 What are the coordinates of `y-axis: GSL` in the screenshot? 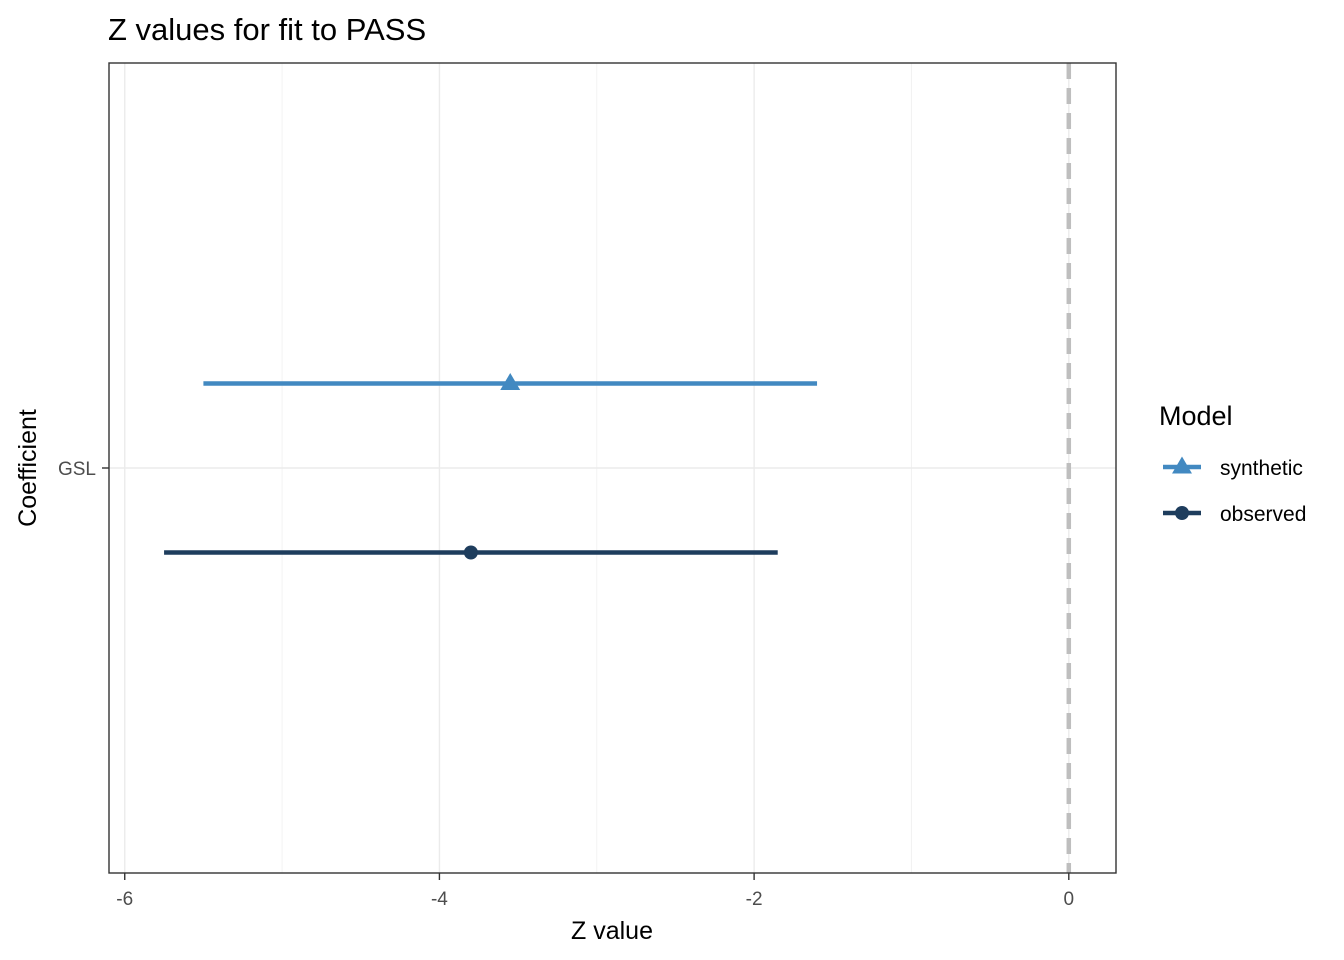 It's located at (83, 469).